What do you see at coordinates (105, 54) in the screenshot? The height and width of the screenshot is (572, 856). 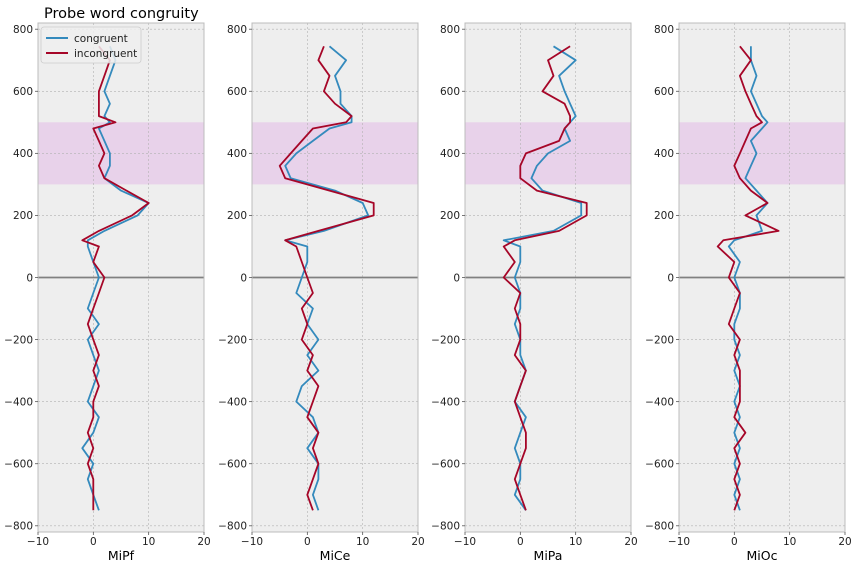 I see `legend-label-incongruent: incongruent` at bounding box center [105, 54].